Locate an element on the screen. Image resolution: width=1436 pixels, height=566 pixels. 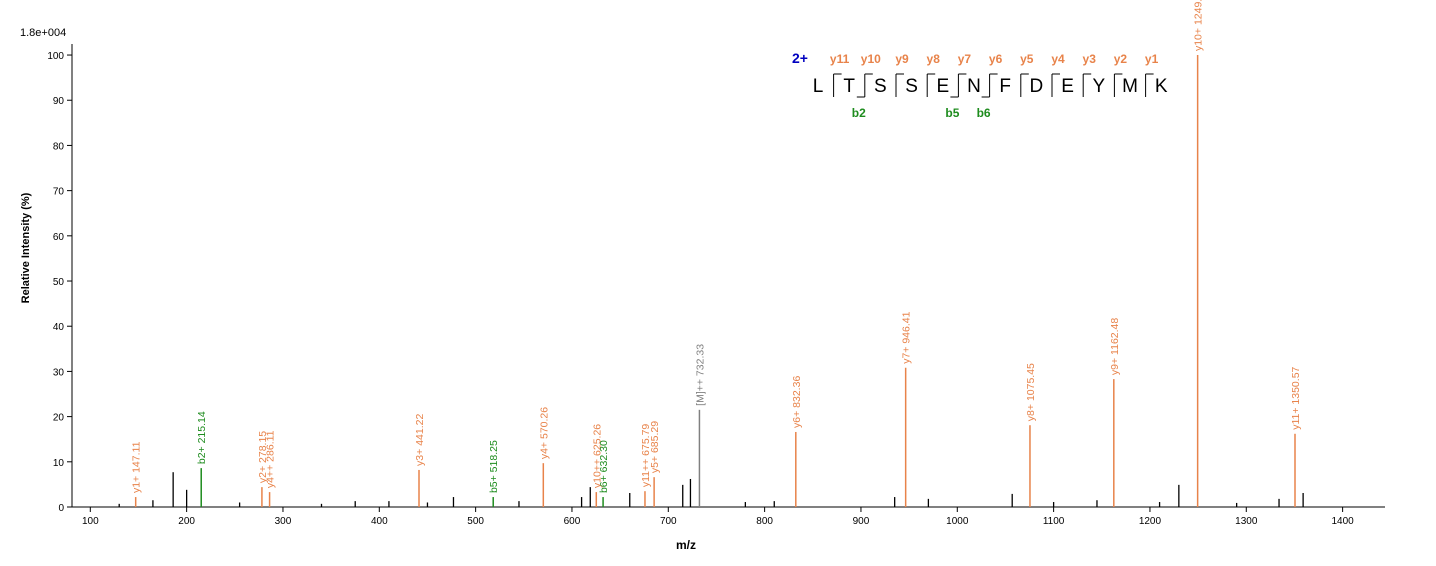
y-tick-label: 20 is located at coordinates (59, 418).